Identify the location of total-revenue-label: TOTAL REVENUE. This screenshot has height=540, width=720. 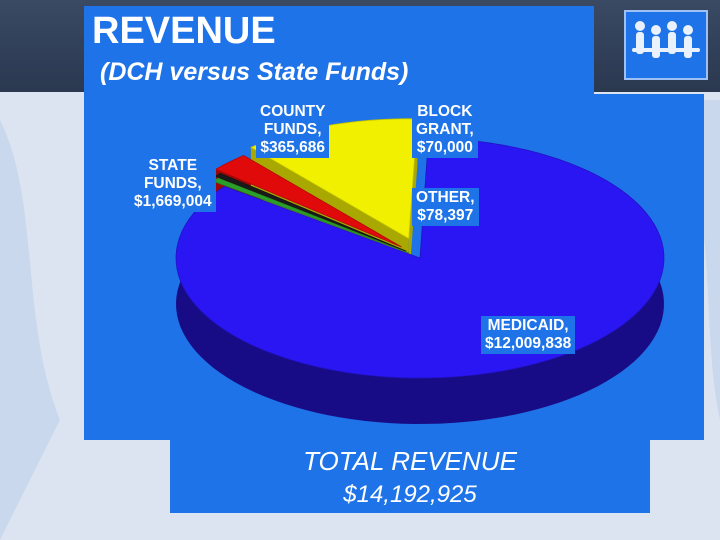
(410, 461).